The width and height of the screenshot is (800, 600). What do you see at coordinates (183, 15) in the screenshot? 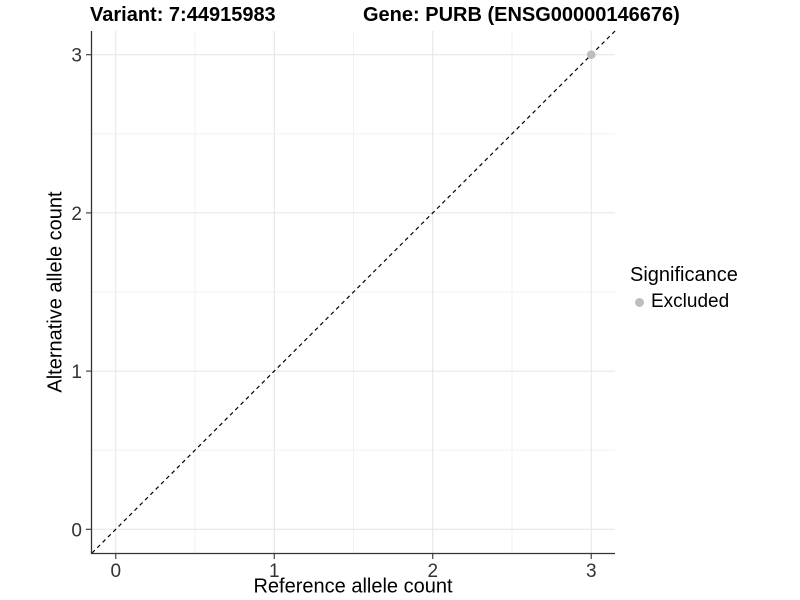
I see `variant-title: Variant: 7:44915983` at bounding box center [183, 15].